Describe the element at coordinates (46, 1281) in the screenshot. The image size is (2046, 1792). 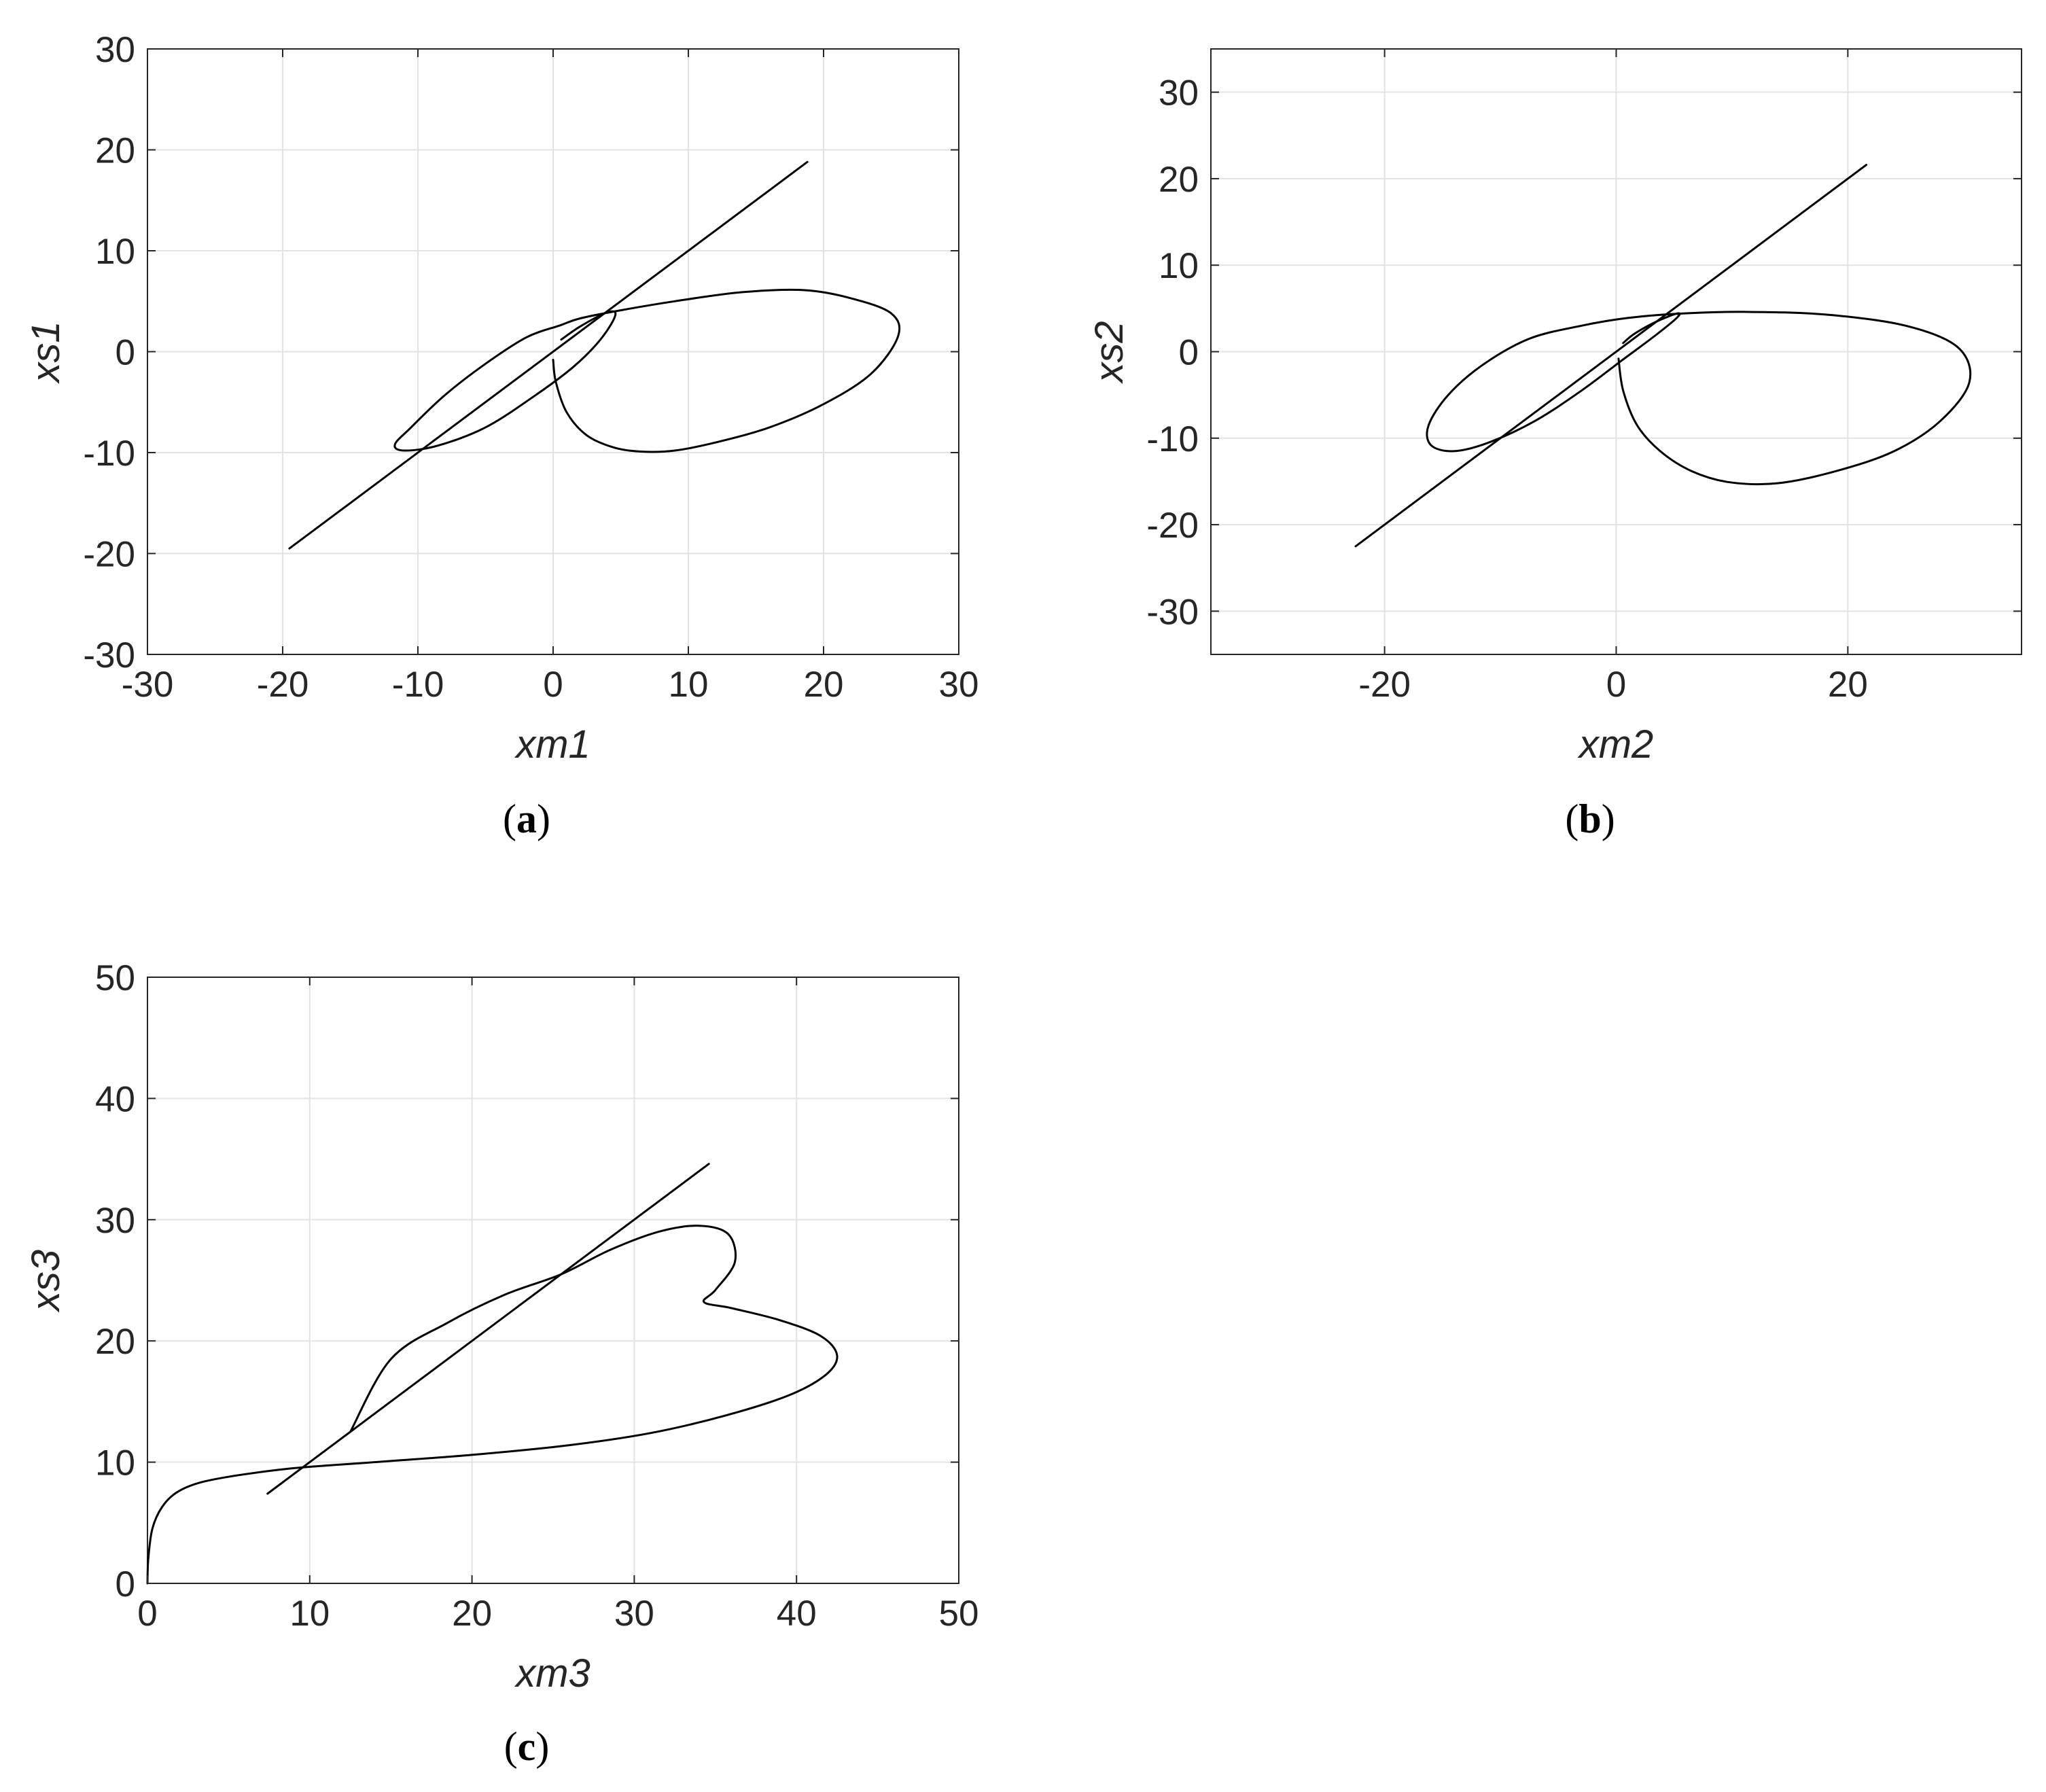
I see `panel-c-y-axis-label: xs3` at that location.